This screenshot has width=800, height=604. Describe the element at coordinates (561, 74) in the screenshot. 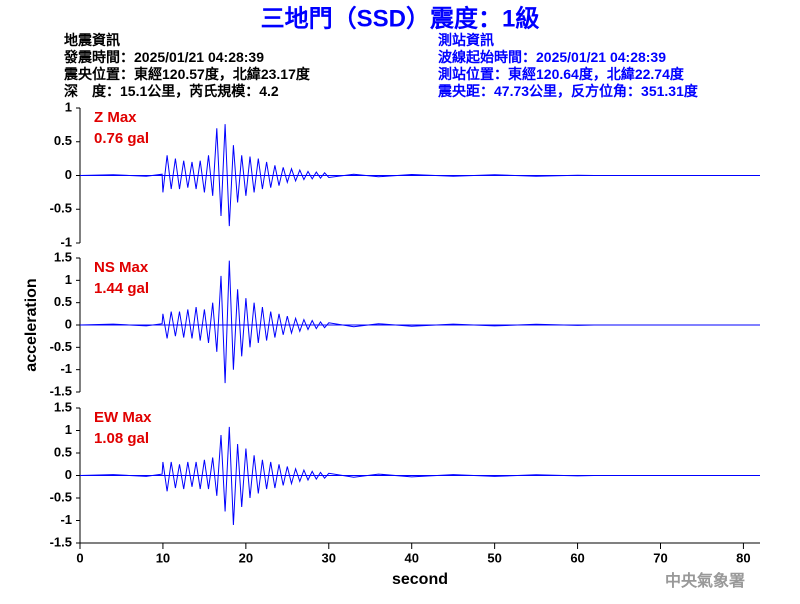

I see `info-line: 測站位置：東經120.64度，北緯22.74度` at that location.